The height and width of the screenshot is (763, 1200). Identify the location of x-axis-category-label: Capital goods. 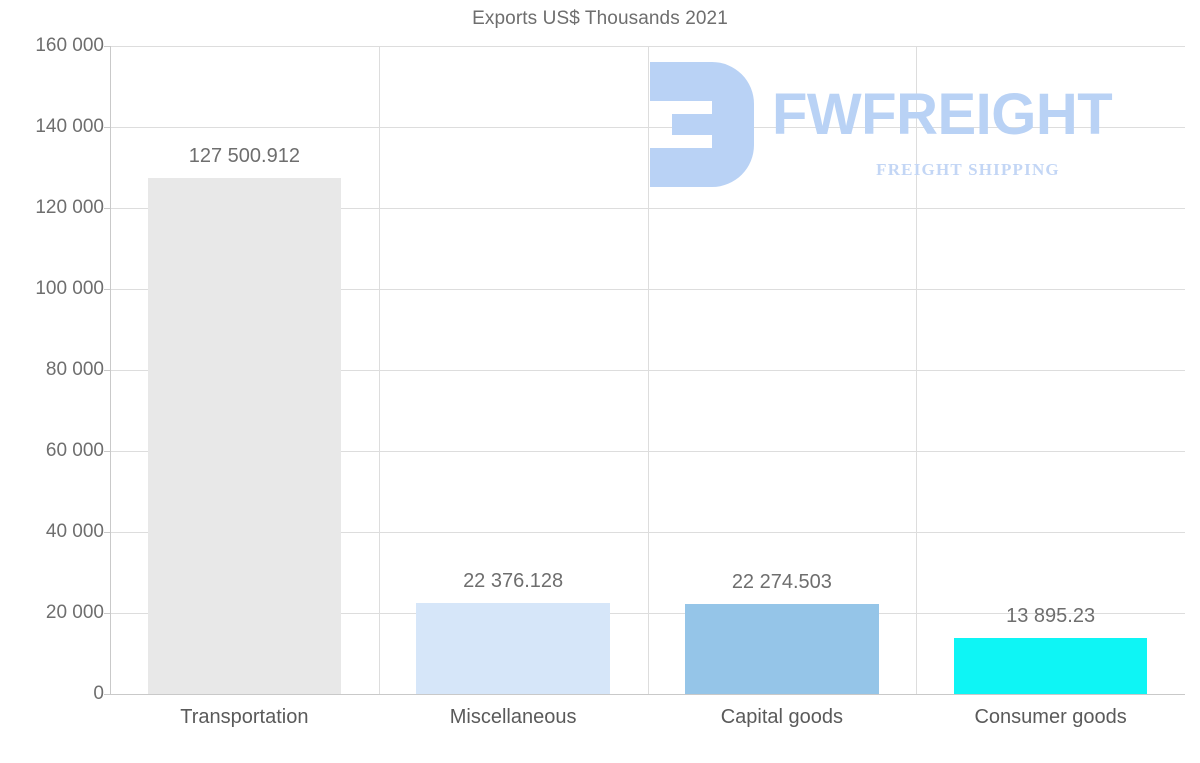
(782, 717).